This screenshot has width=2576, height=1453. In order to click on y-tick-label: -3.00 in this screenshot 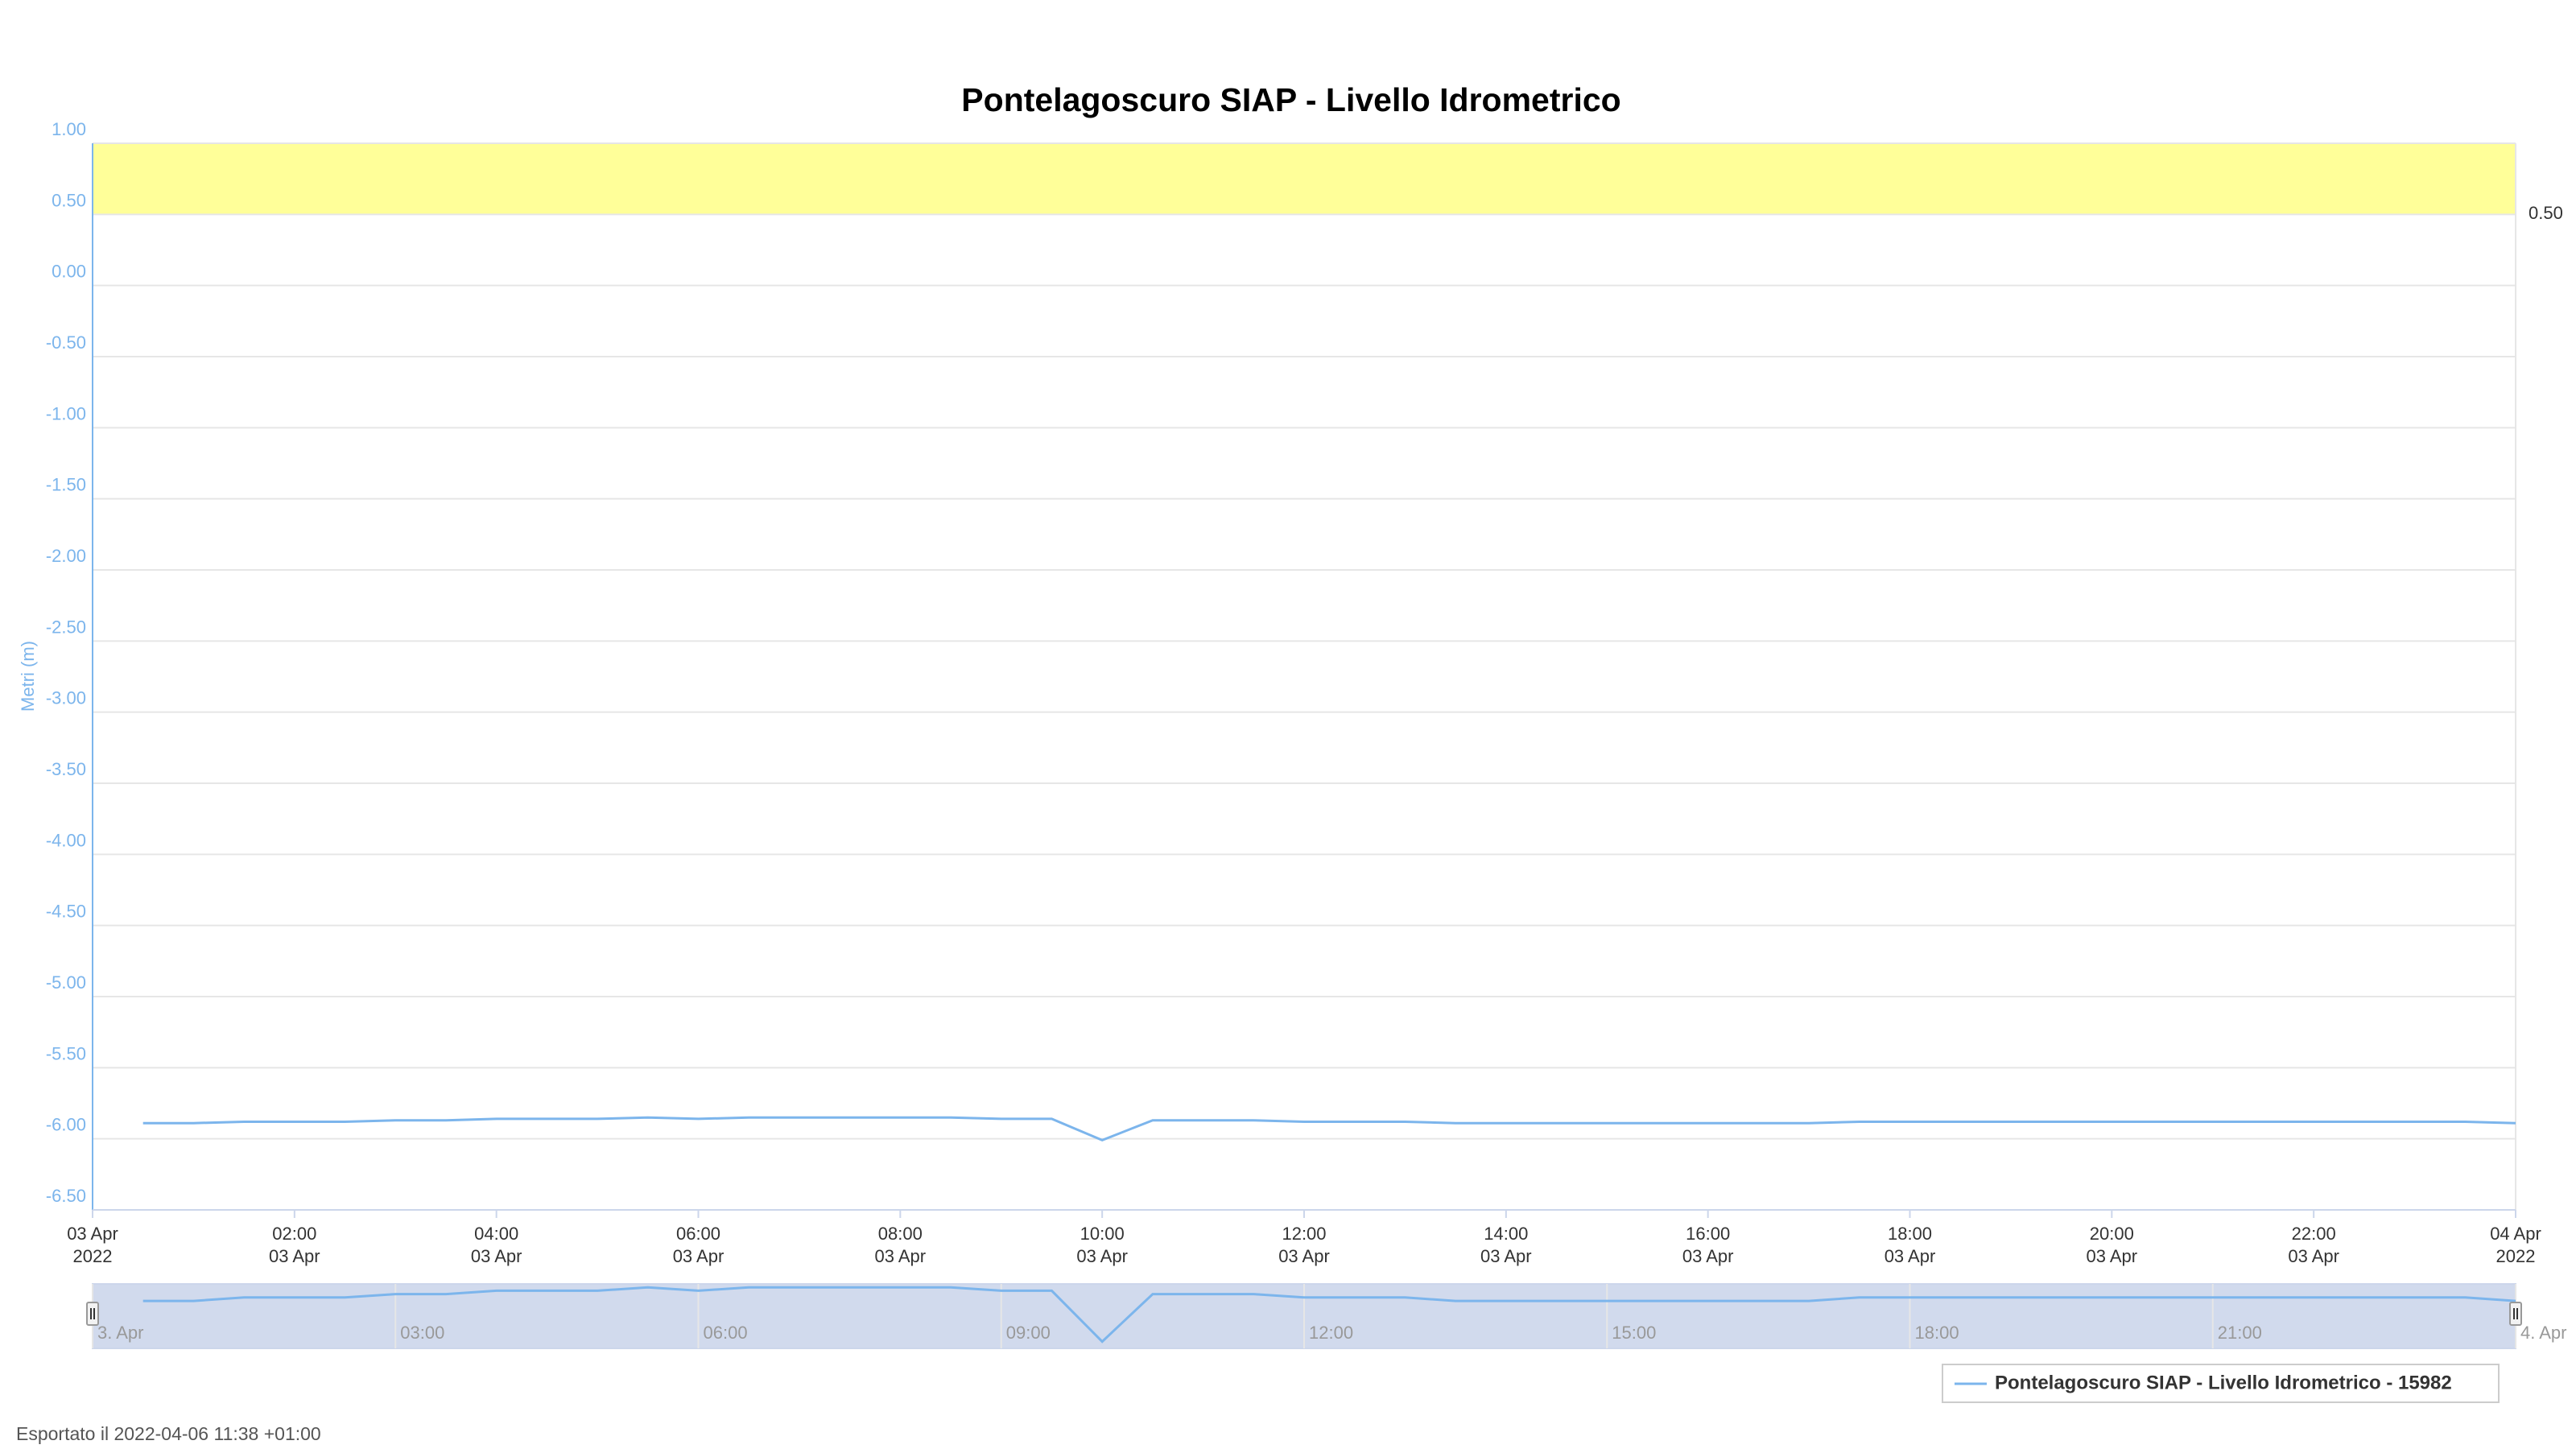, I will do `click(66, 698)`.